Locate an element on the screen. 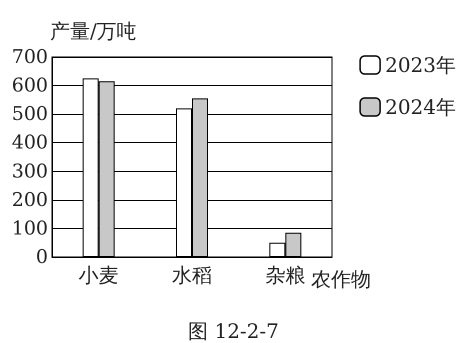 The height and width of the screenshot is (343, 467). x-tick-label: 杂粮 is located at coordinates (285, 275).